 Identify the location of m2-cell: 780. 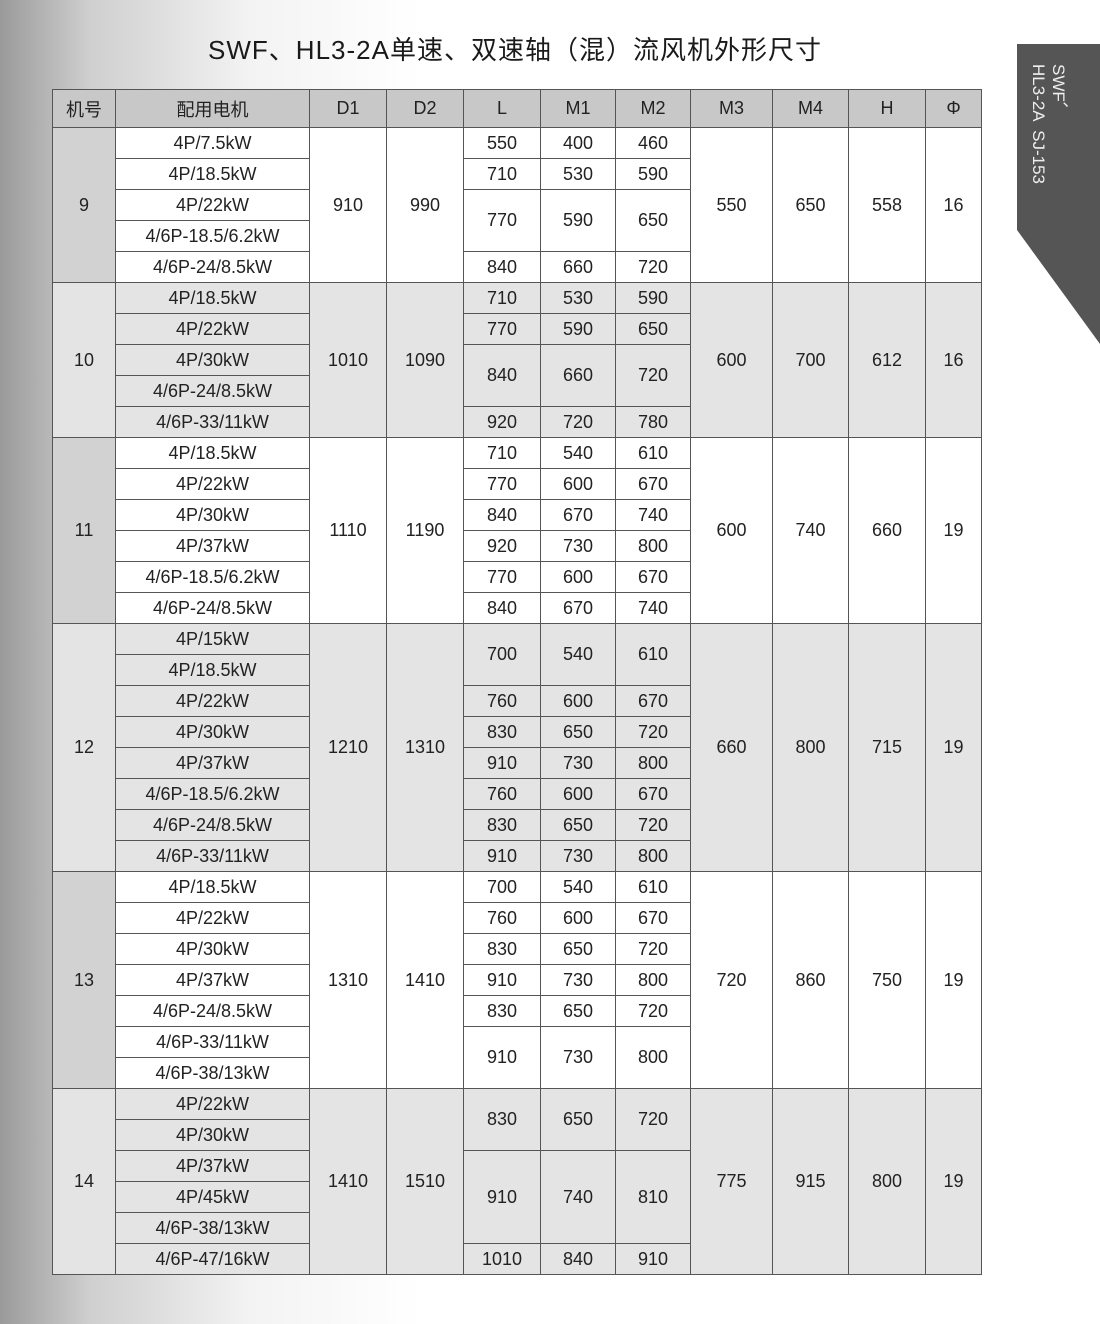
(653, 422).